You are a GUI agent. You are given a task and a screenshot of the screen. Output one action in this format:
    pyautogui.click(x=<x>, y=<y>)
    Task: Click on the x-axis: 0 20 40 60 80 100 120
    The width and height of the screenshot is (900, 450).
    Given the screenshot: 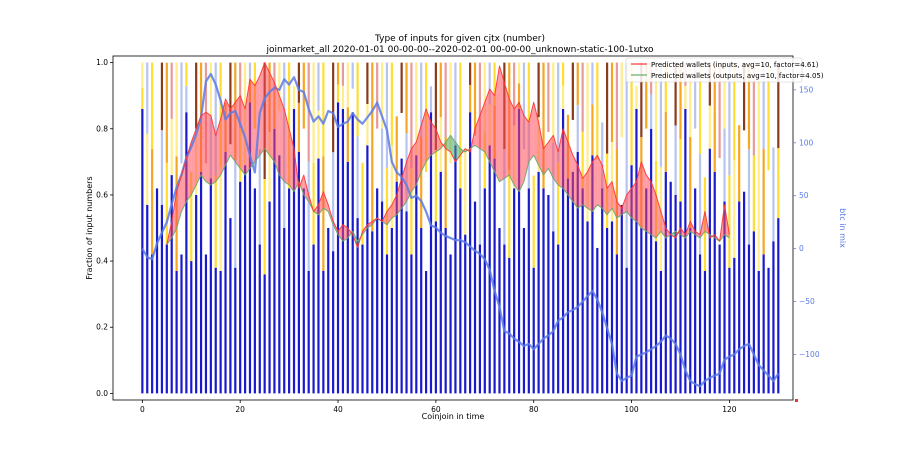 What is the action you would take?
    pyautogui.click(x=438, y=407)
    